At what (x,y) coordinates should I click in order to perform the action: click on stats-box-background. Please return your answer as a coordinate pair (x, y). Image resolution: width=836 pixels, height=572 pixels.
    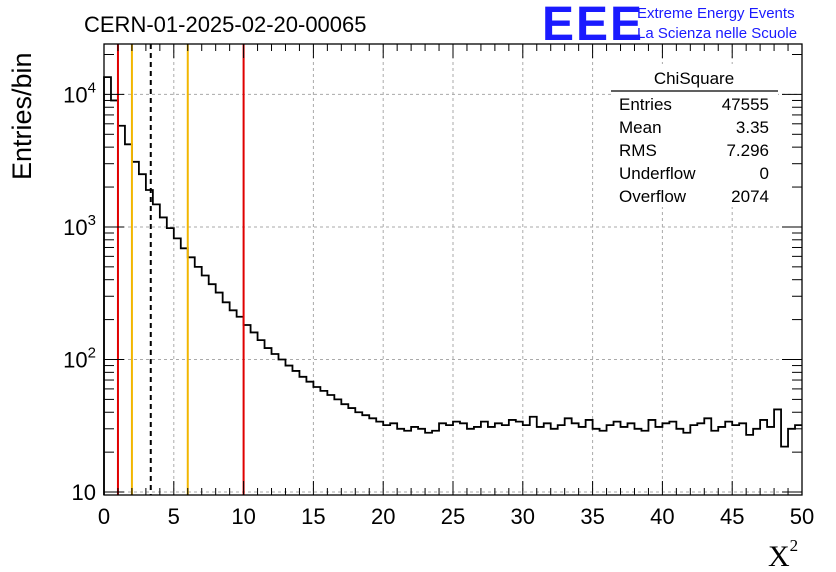
    Looking at the image, I should click on (694, 135).